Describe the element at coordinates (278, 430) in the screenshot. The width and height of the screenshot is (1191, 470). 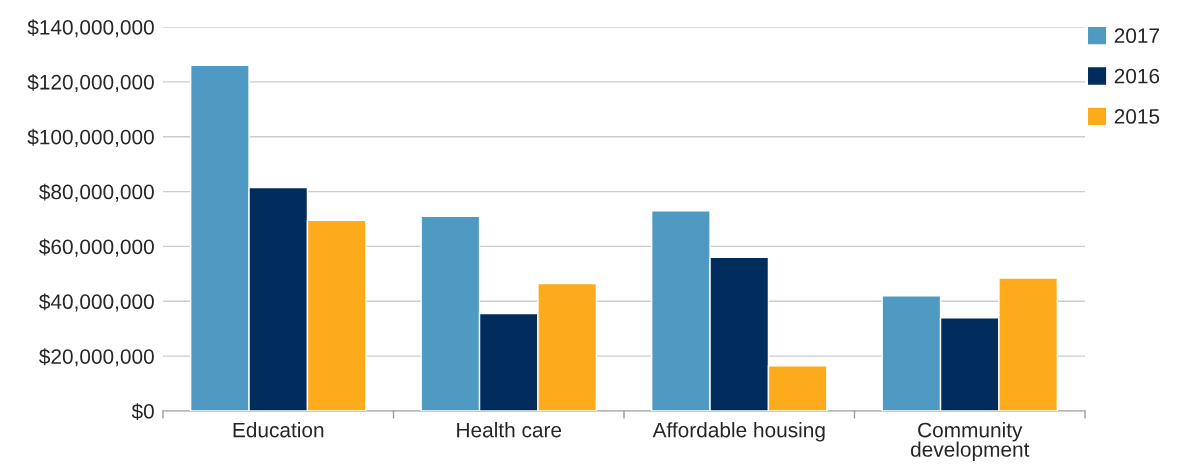
I see `x-tick-label: Education` at that location.